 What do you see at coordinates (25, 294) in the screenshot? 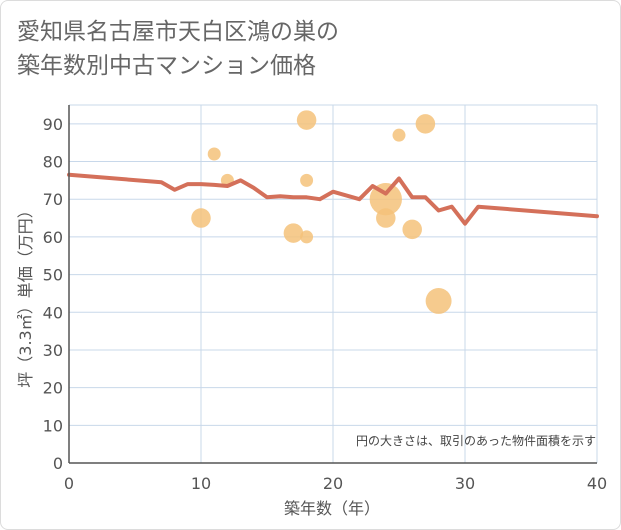
I see `y-axis-label: 坪（3.3㎡）単価（万円）` at bounding box center [25, 294].